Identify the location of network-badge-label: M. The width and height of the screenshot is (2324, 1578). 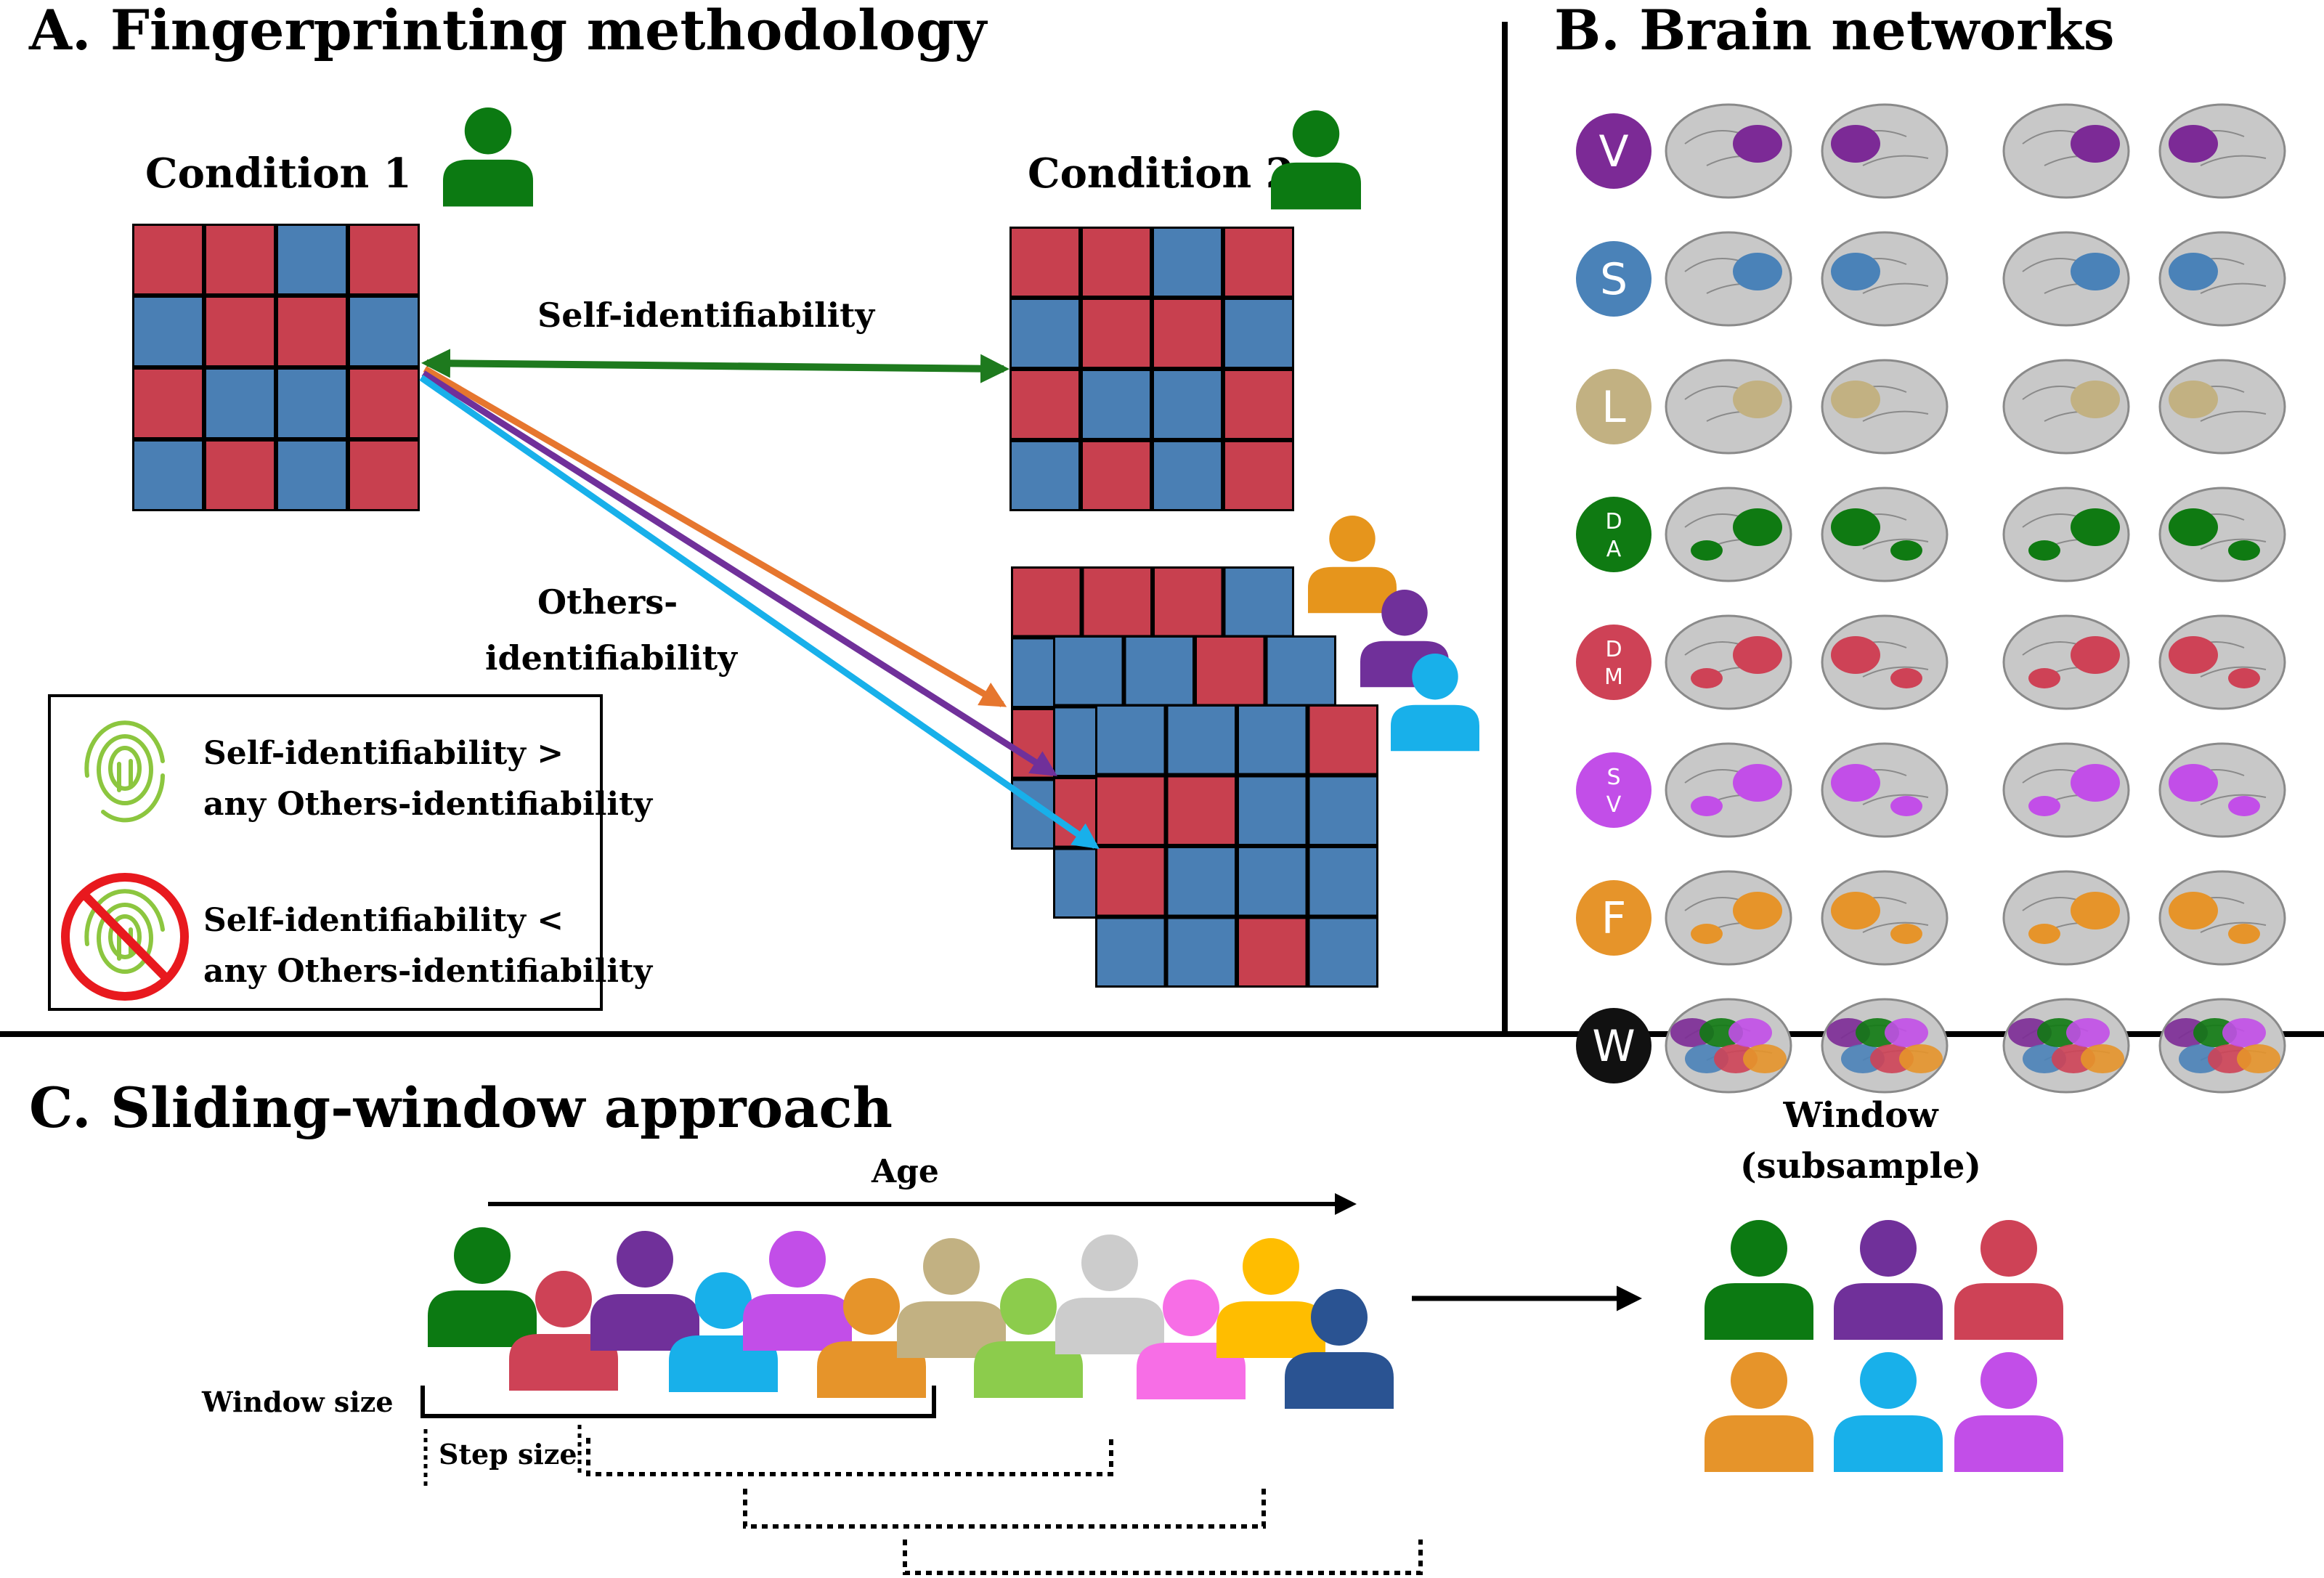
(1613, 677).